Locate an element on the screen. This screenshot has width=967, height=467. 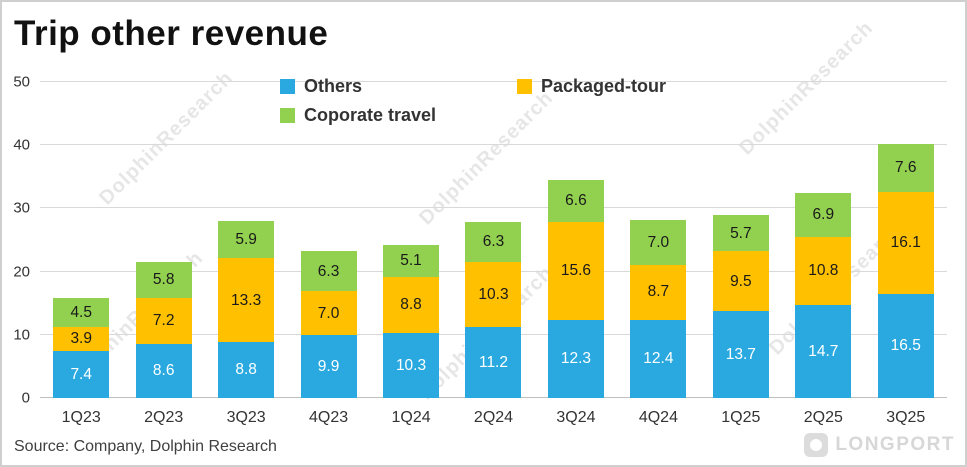
bar-segment-others: 9.9 is located at coordinates (328, 366).